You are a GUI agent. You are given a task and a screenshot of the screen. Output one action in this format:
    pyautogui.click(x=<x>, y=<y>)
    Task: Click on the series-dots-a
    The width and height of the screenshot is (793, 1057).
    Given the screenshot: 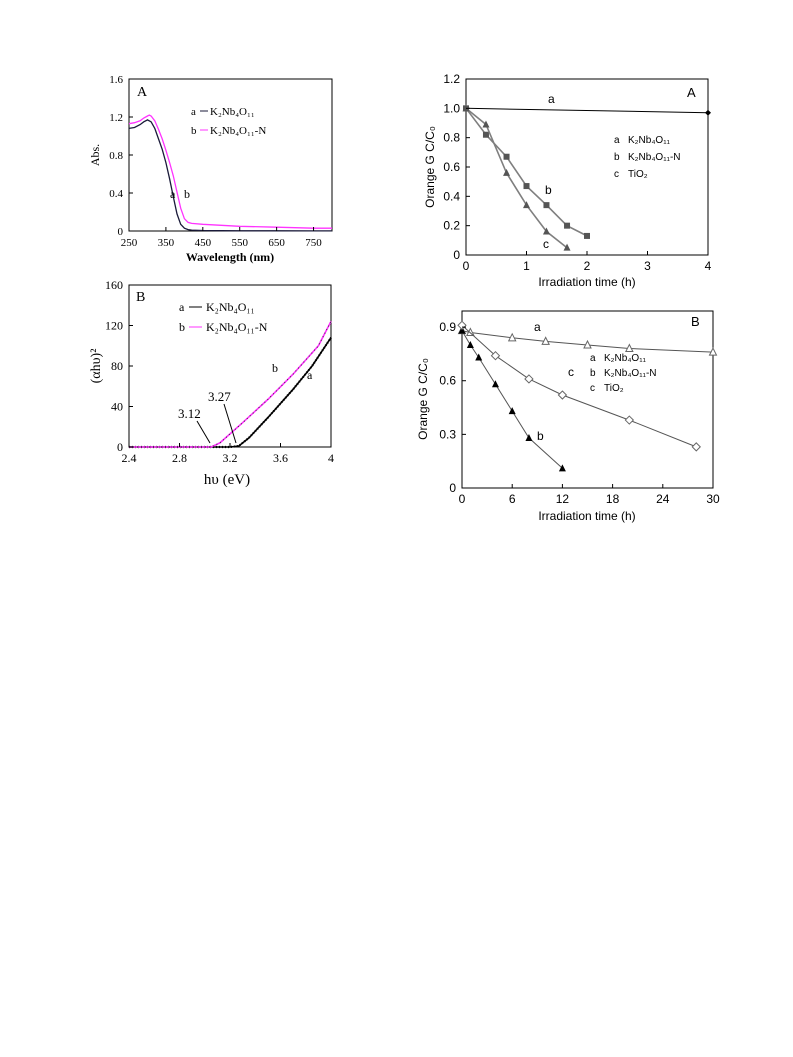 What is the action you would take?
    pyautogui.click(x=230, y=392)
    